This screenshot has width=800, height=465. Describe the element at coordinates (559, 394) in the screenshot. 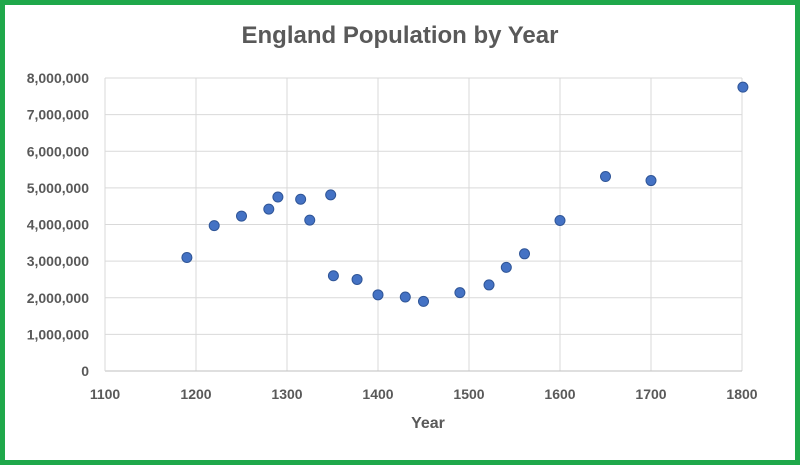

I see `x-tick-label: 1600` at that location.